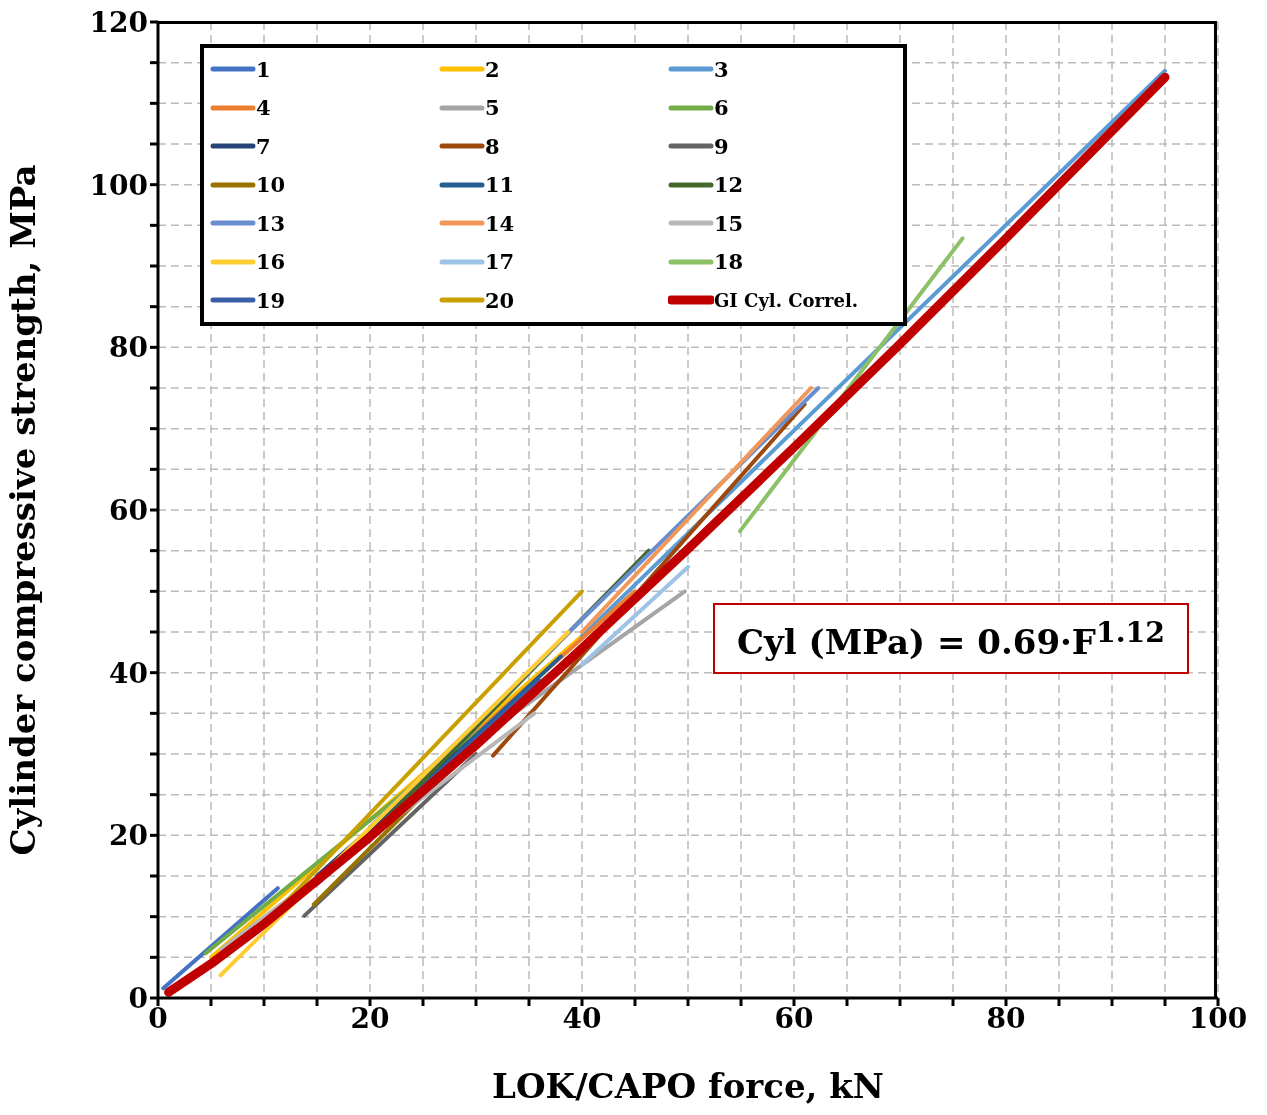 Image resolution: width=1267 pixels, height=1115 pixels. Describe the element at coordinates (492, 108) in the screenshot. I see `legend-label: 5` at that location.